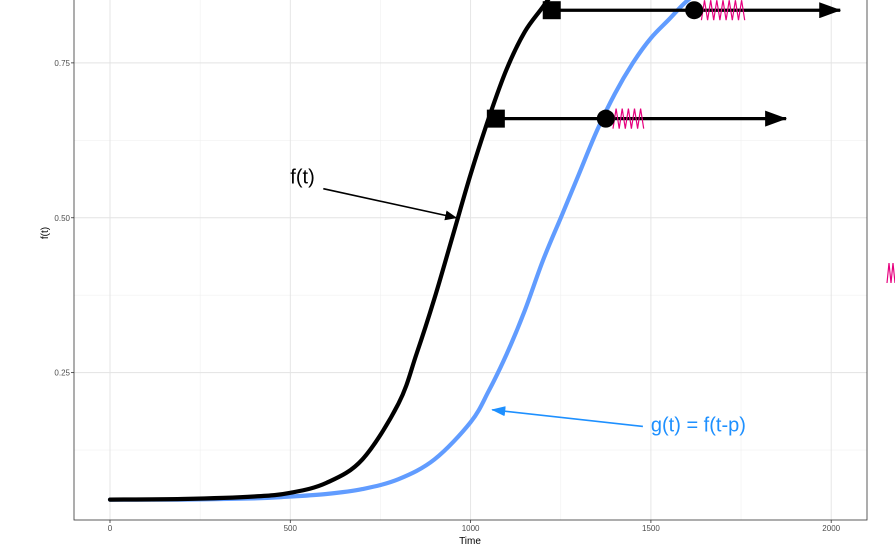  Describe the element at coordinates (62, 63) in the screenshot. I see `y-tick-label: 0.75` at that location.